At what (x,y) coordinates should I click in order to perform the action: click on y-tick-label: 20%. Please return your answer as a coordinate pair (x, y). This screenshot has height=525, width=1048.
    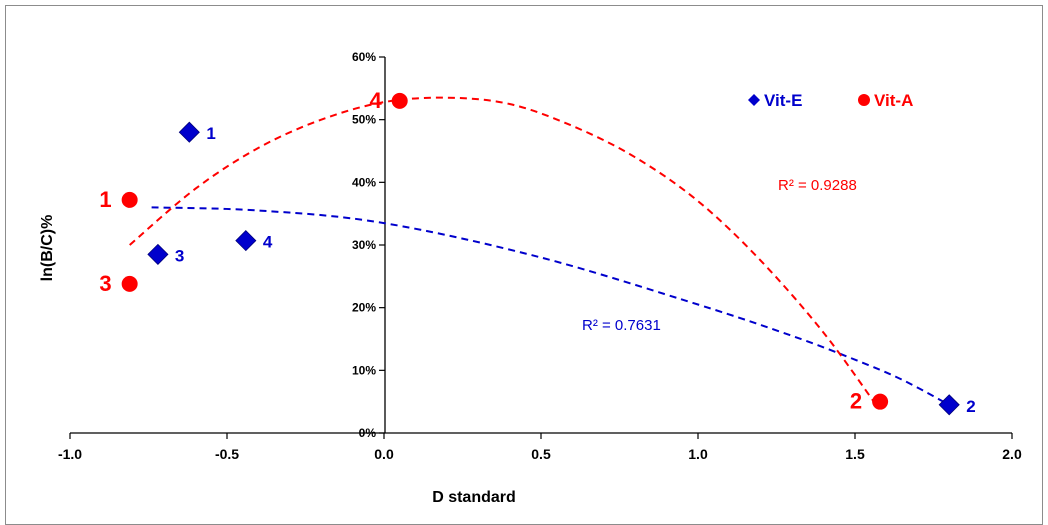
    Looking at the image, I should click on (364, 308).